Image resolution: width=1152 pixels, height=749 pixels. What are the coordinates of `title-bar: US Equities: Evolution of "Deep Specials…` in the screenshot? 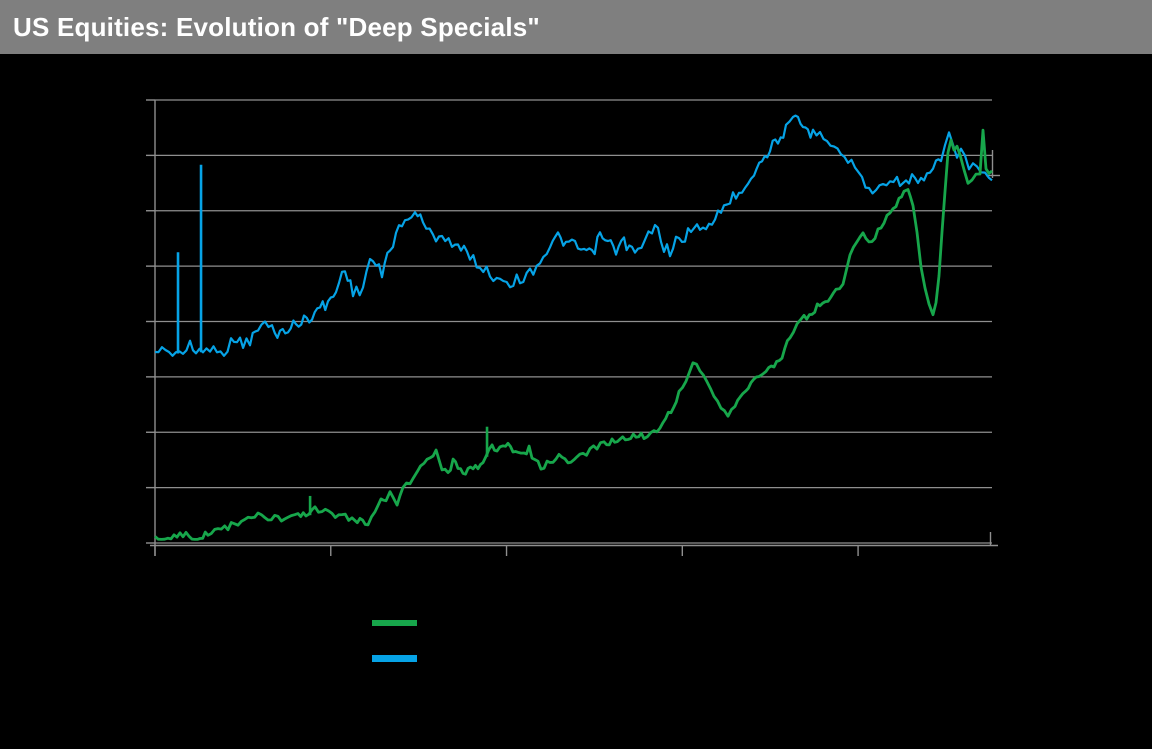 It's located at (576, 27).